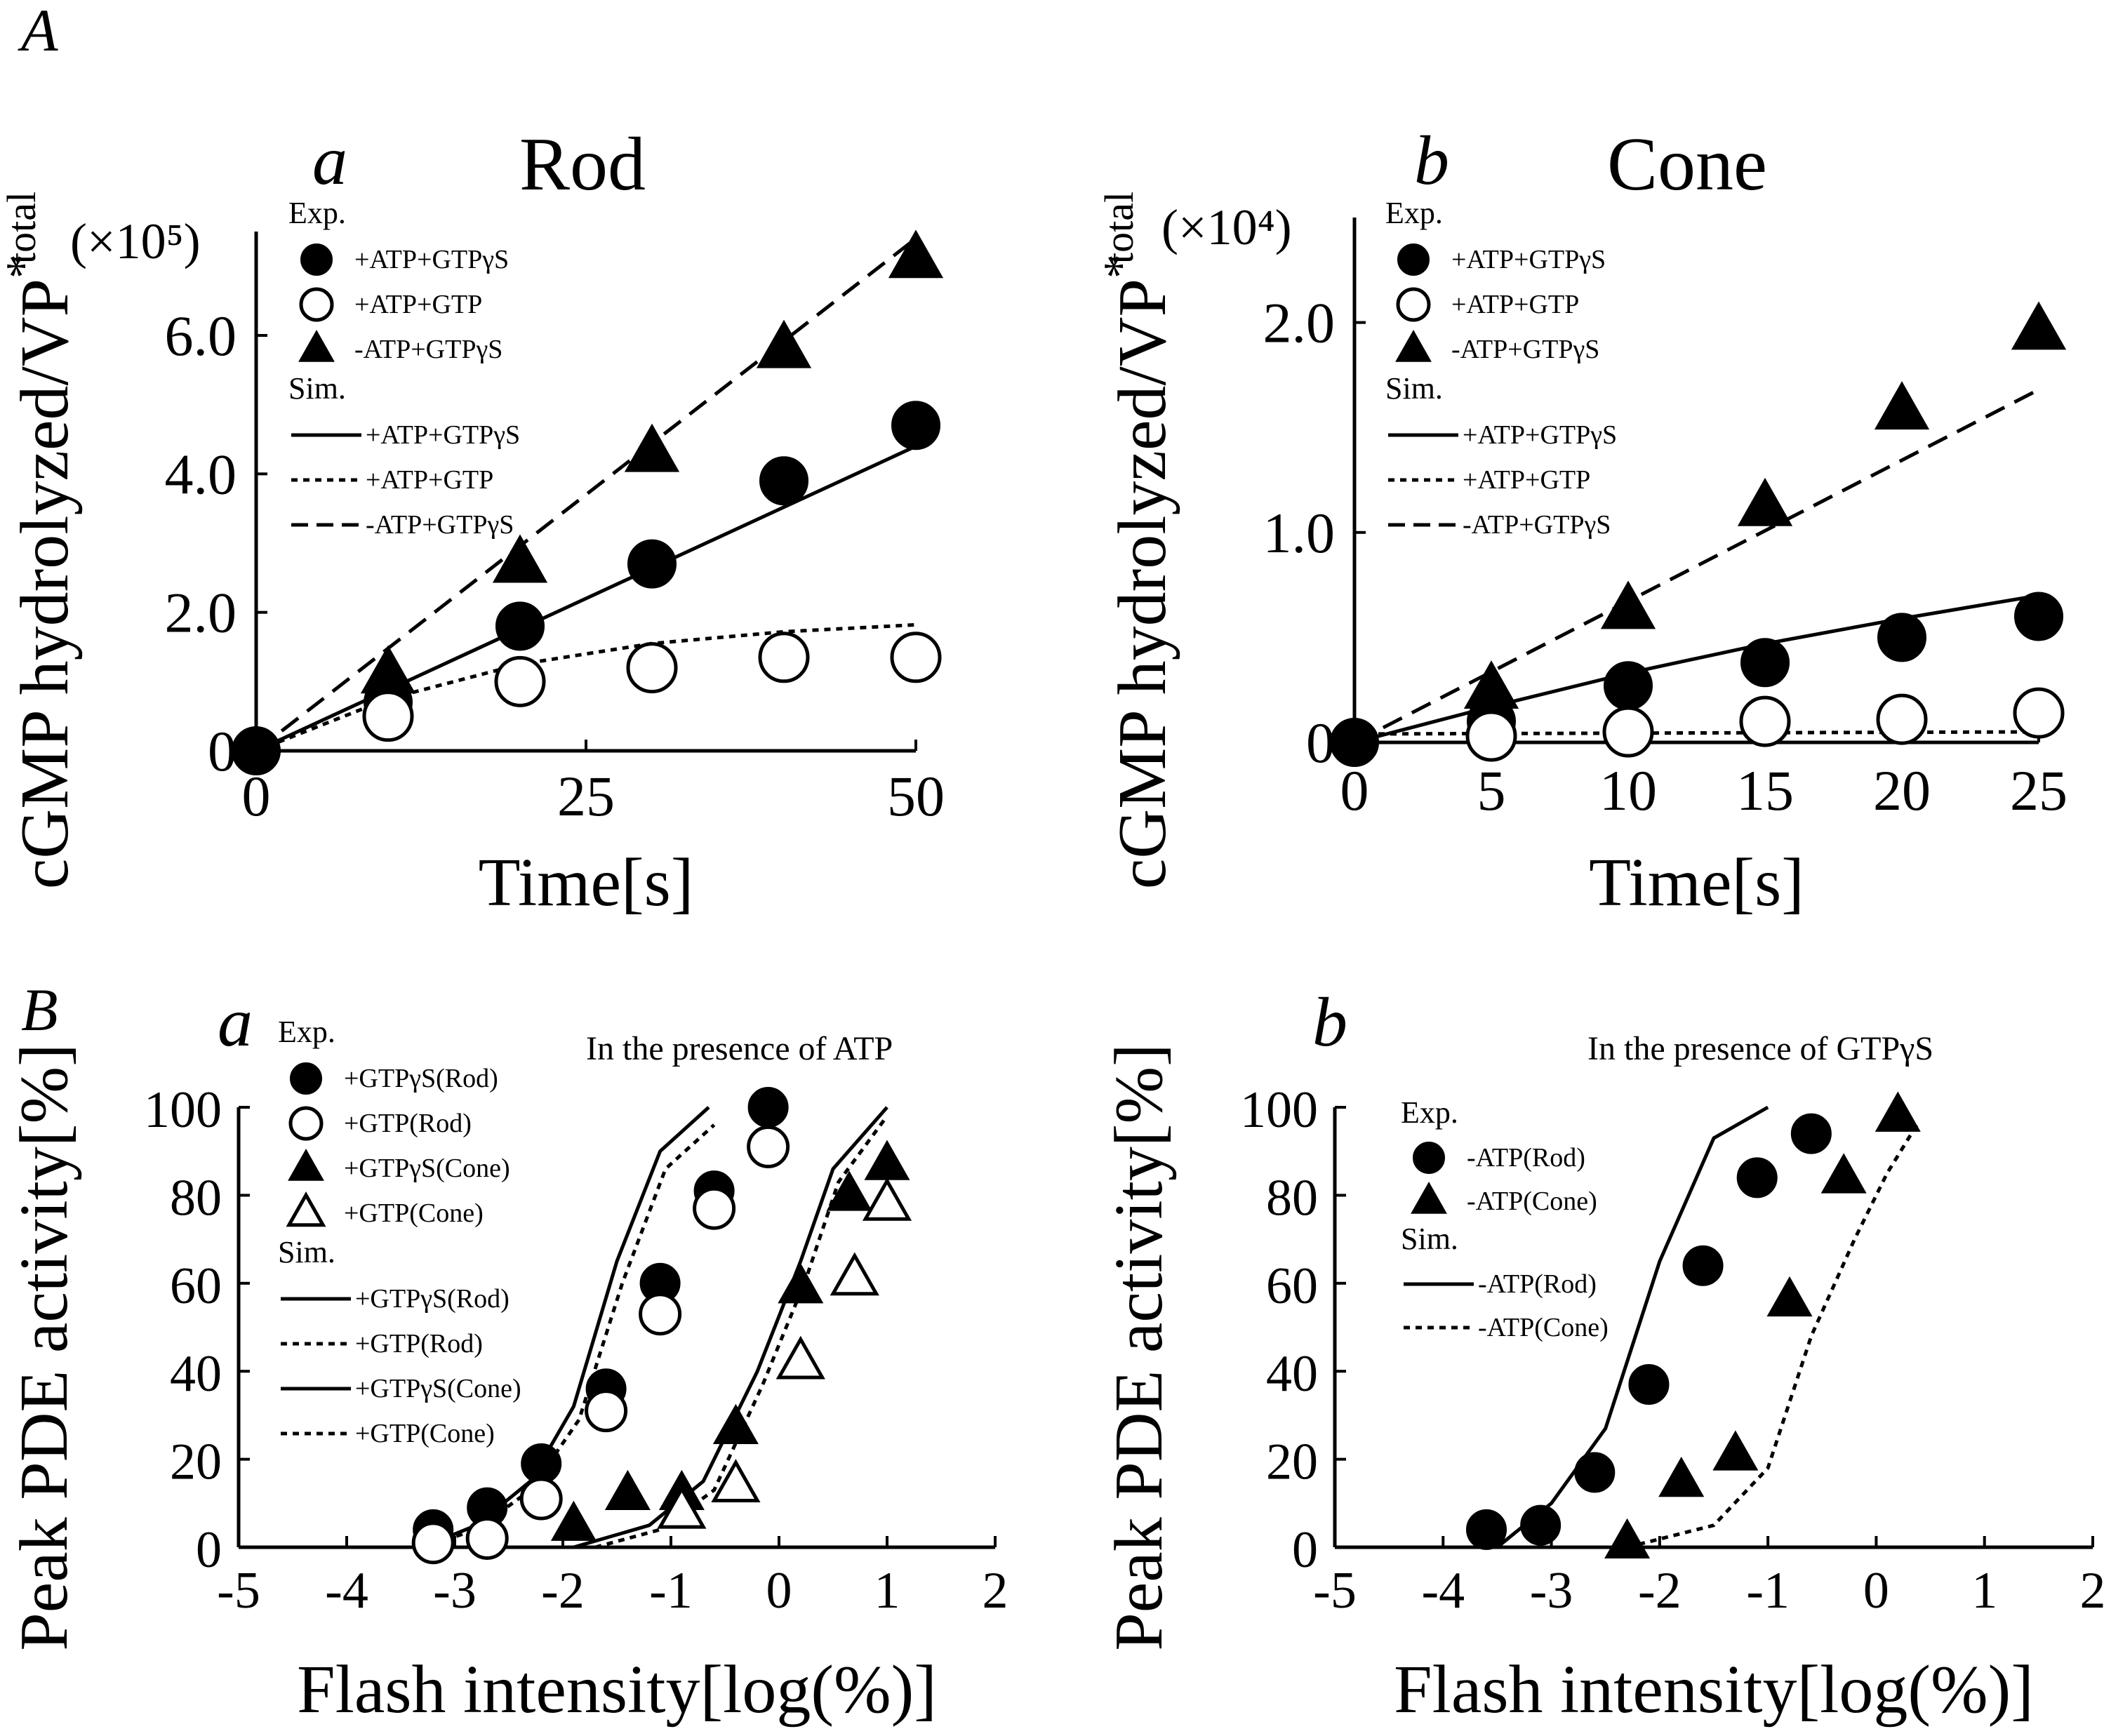 This screenshot has width=2104, height=1736. I want to click on x-axis-label: Time[s], so click(586, 883).